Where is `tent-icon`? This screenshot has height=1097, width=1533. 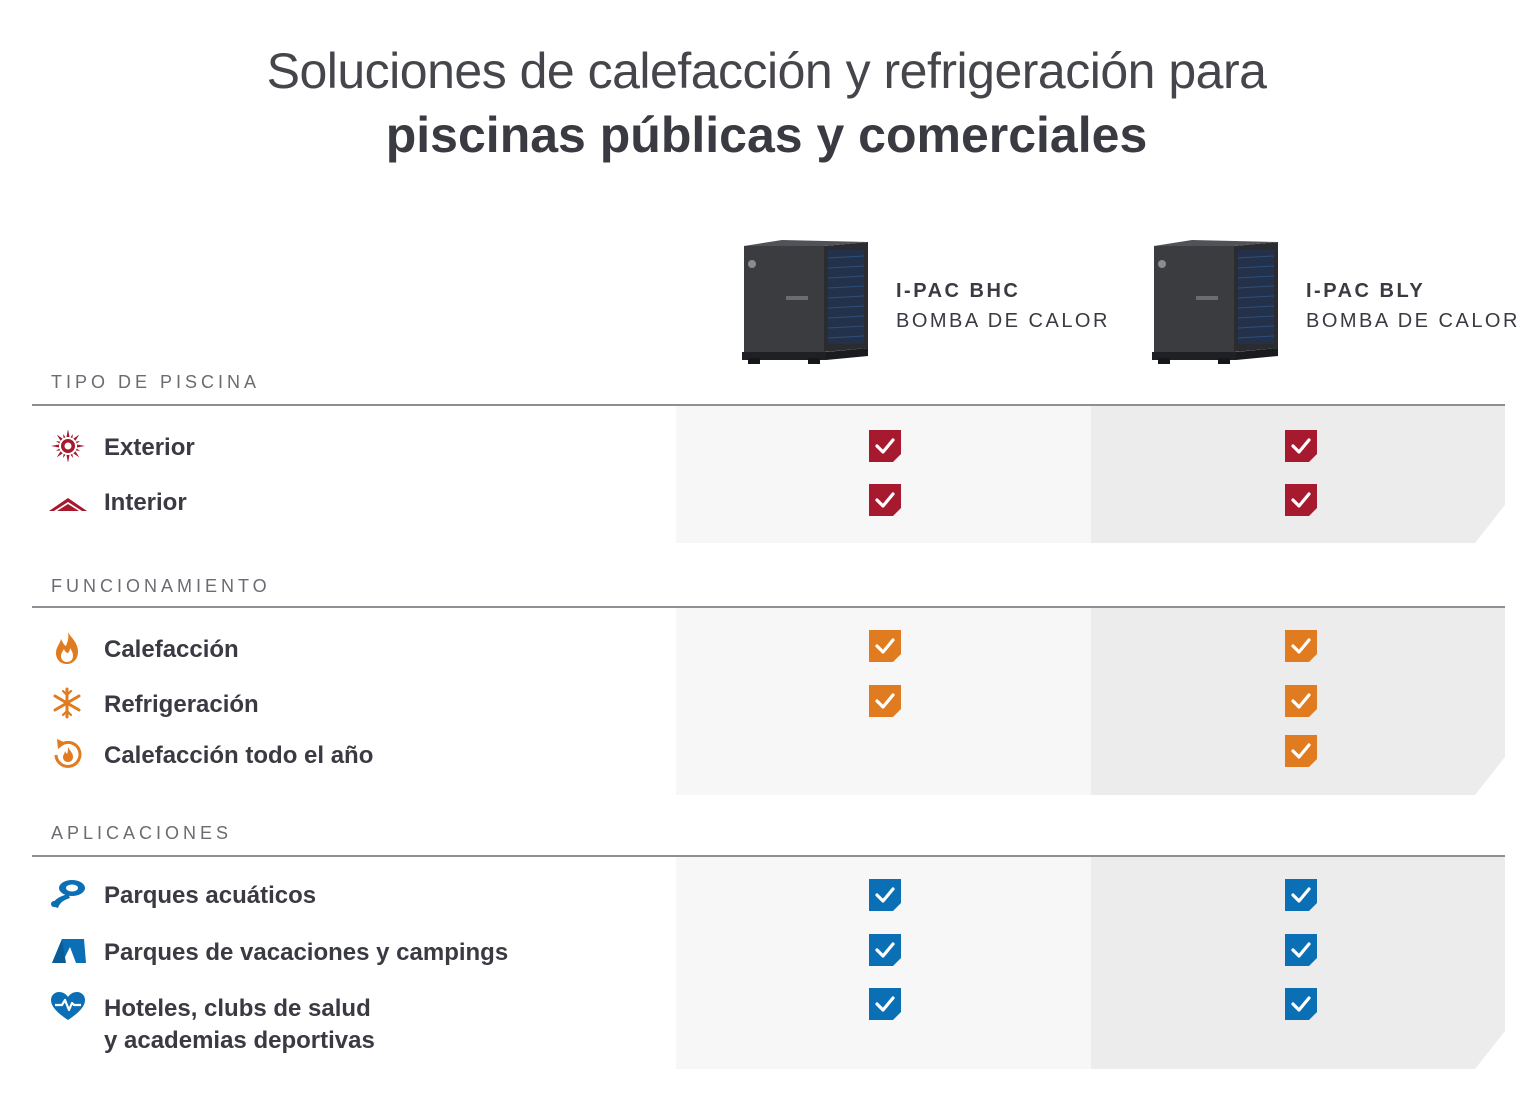
tent-icon is located at coordinates (69, 951).